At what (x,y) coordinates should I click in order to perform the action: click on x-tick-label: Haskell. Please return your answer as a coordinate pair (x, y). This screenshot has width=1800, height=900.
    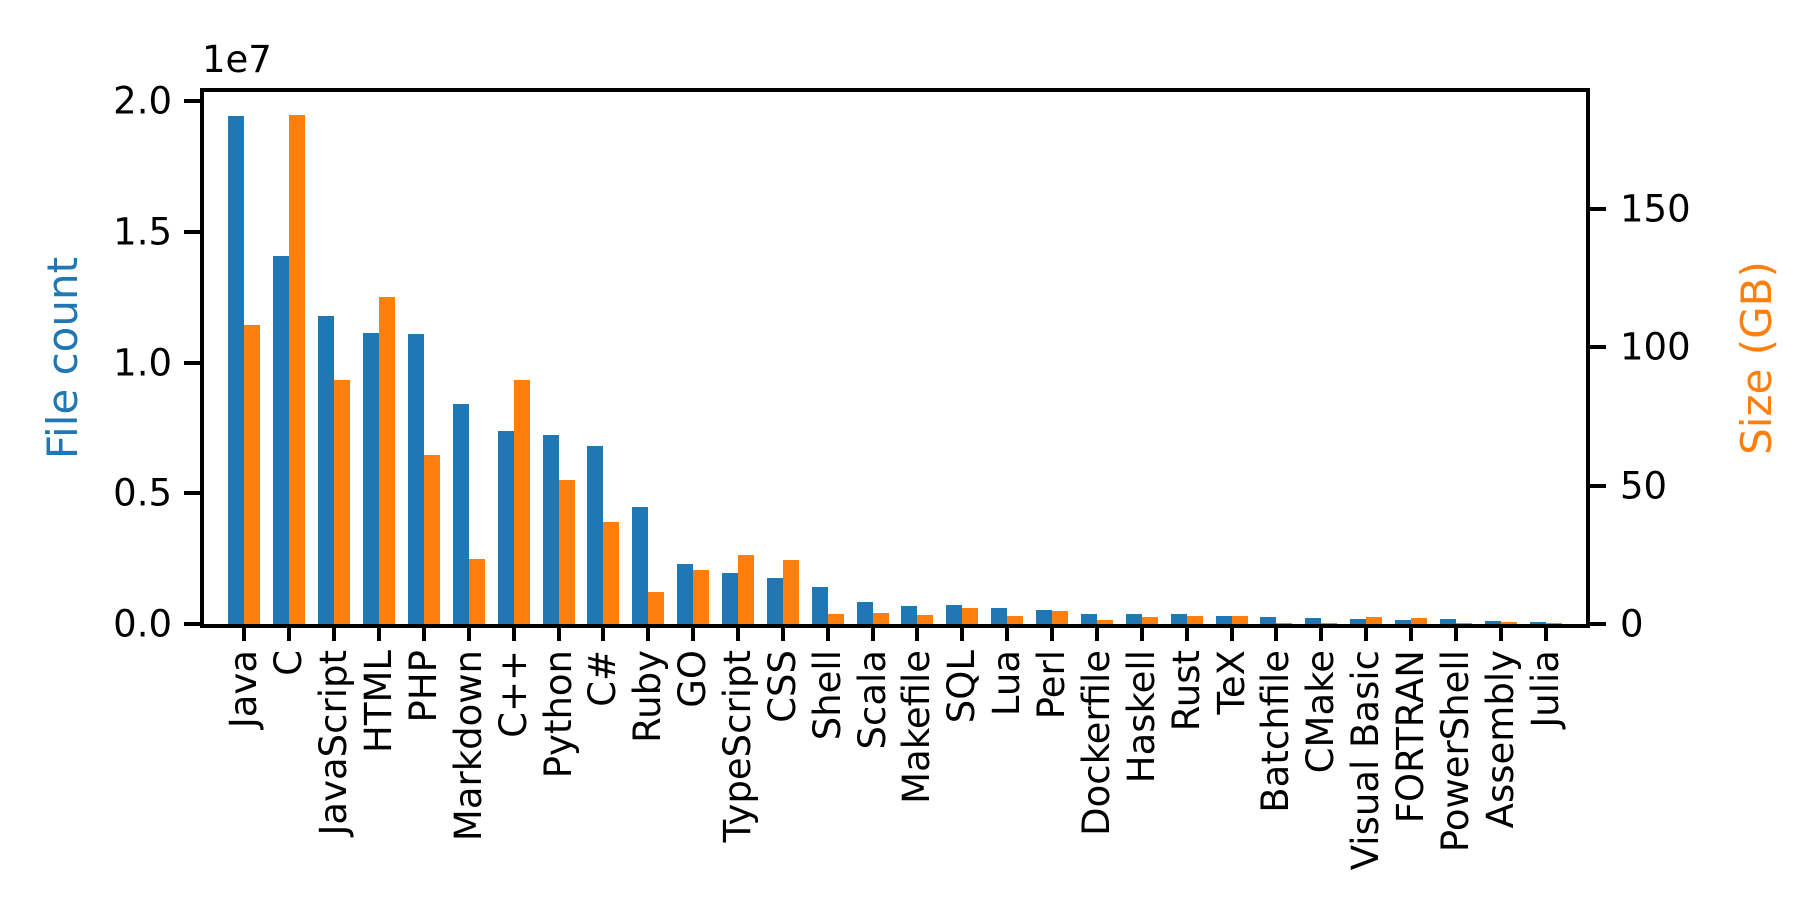
    Looking at the image, I should click on (1141, 717).